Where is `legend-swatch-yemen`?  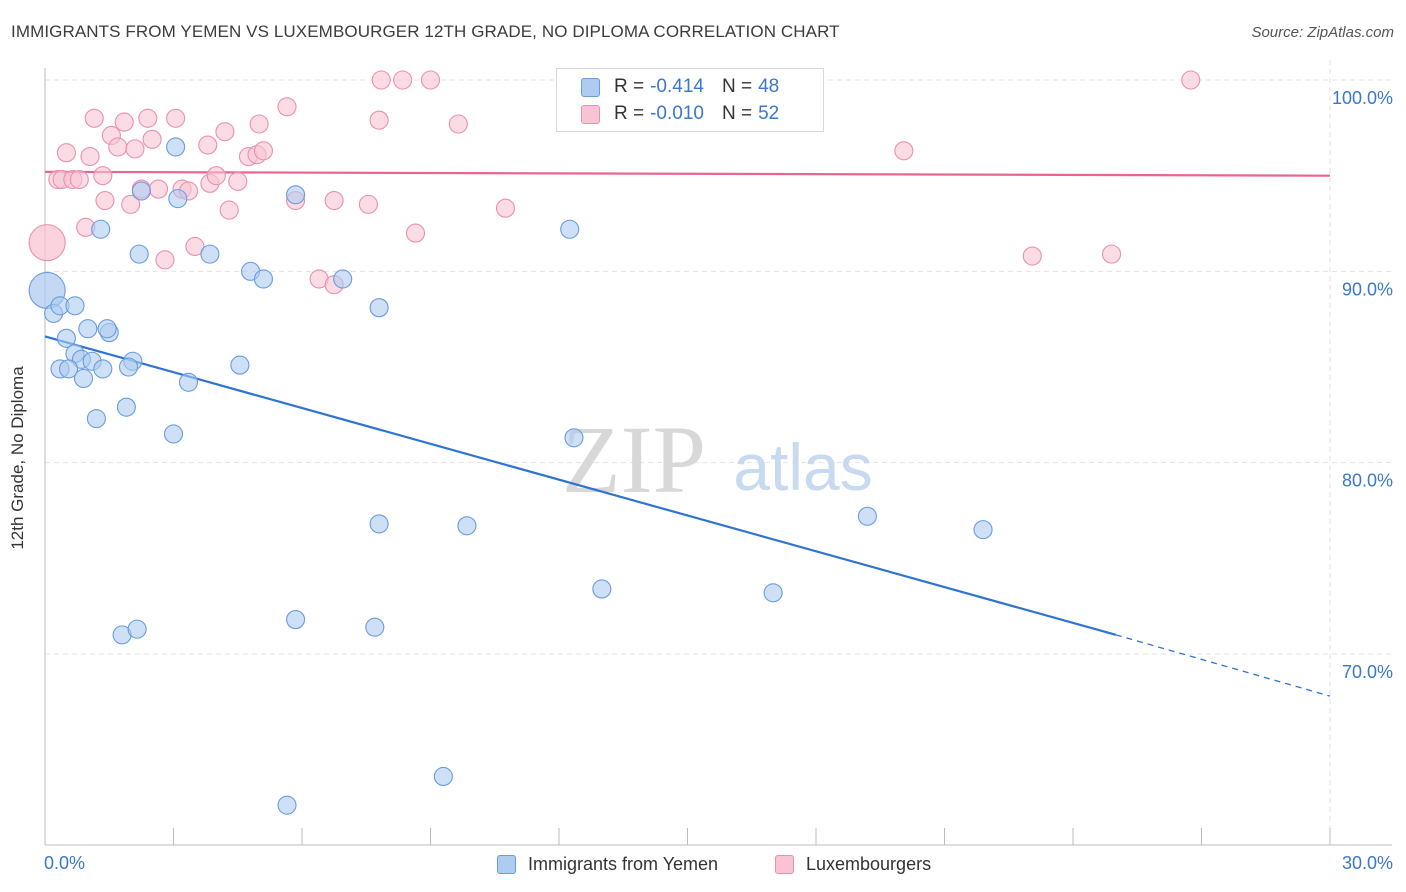
legend-swatch-yemen is located at coordinates (590, 87).